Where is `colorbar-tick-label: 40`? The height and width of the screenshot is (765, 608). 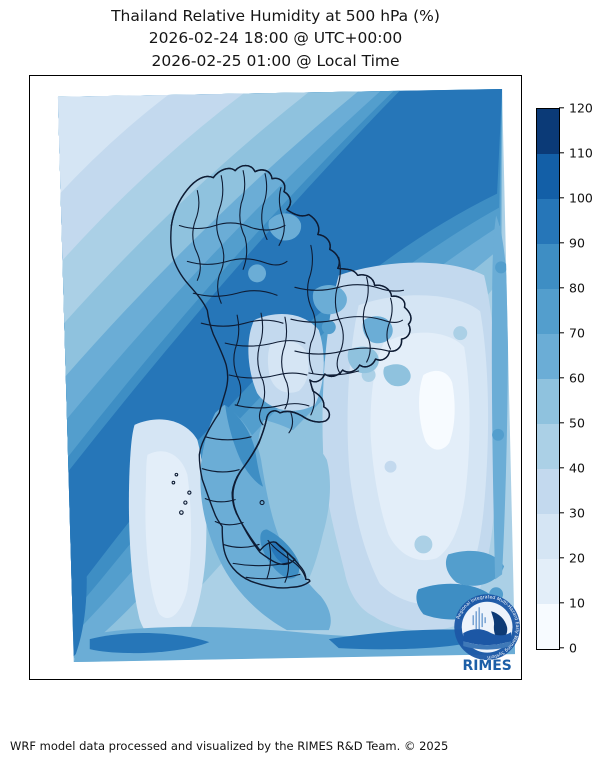 colorbar-tick-label: 40 is located at coordinates (577, 468).